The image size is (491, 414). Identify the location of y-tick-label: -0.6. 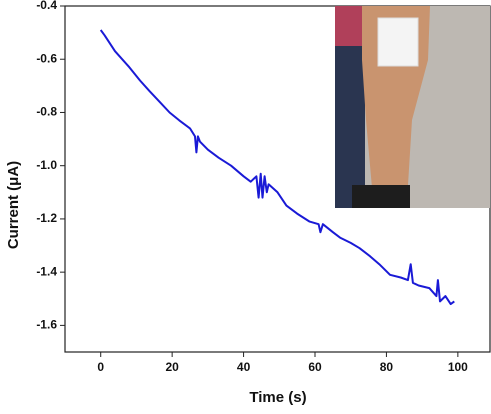
(46, 58).